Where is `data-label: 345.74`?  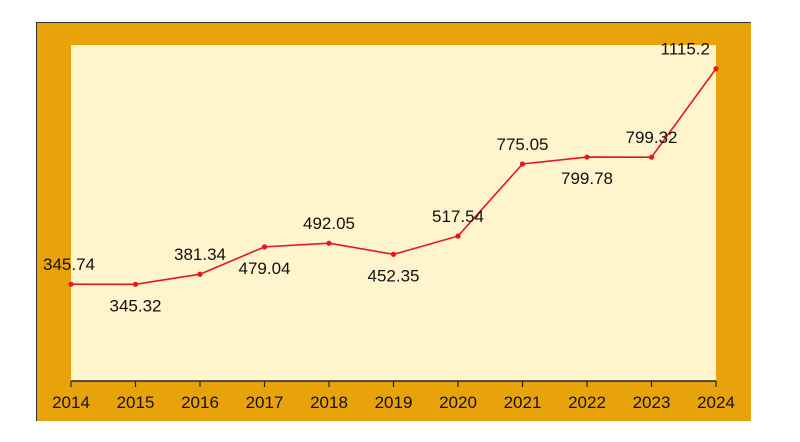 data-label: 345.74 is located at coordinates (69, 264).